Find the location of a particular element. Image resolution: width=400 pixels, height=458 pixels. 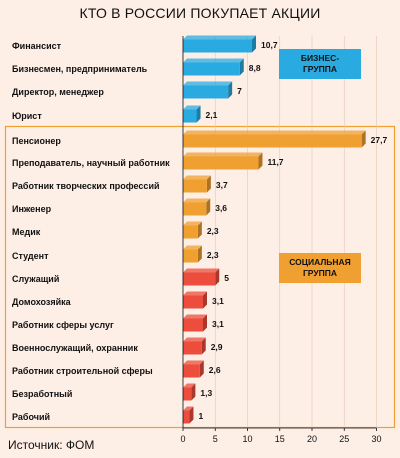

data-label: 2,9 is located at coordinates (217, 347).